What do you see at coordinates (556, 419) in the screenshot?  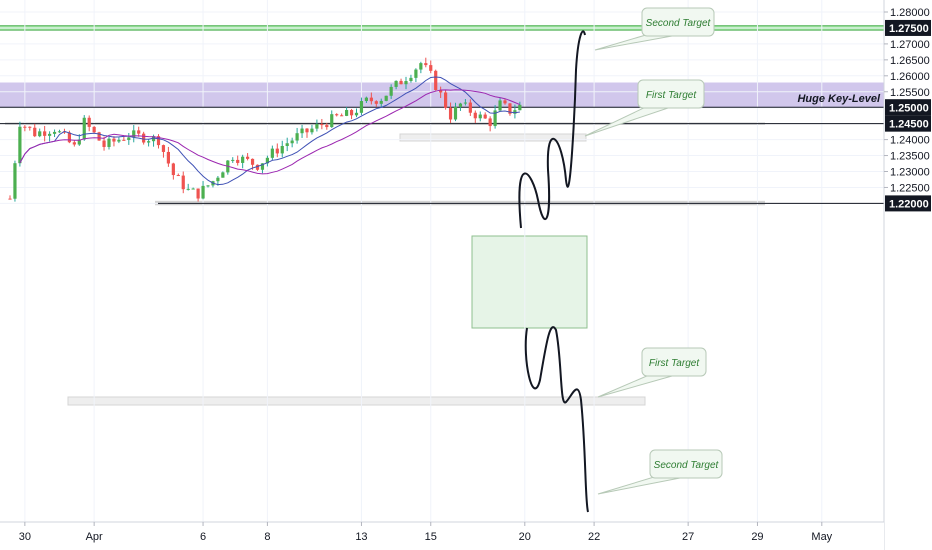 I see `projection-path-down` at bounding box center [556, 419].